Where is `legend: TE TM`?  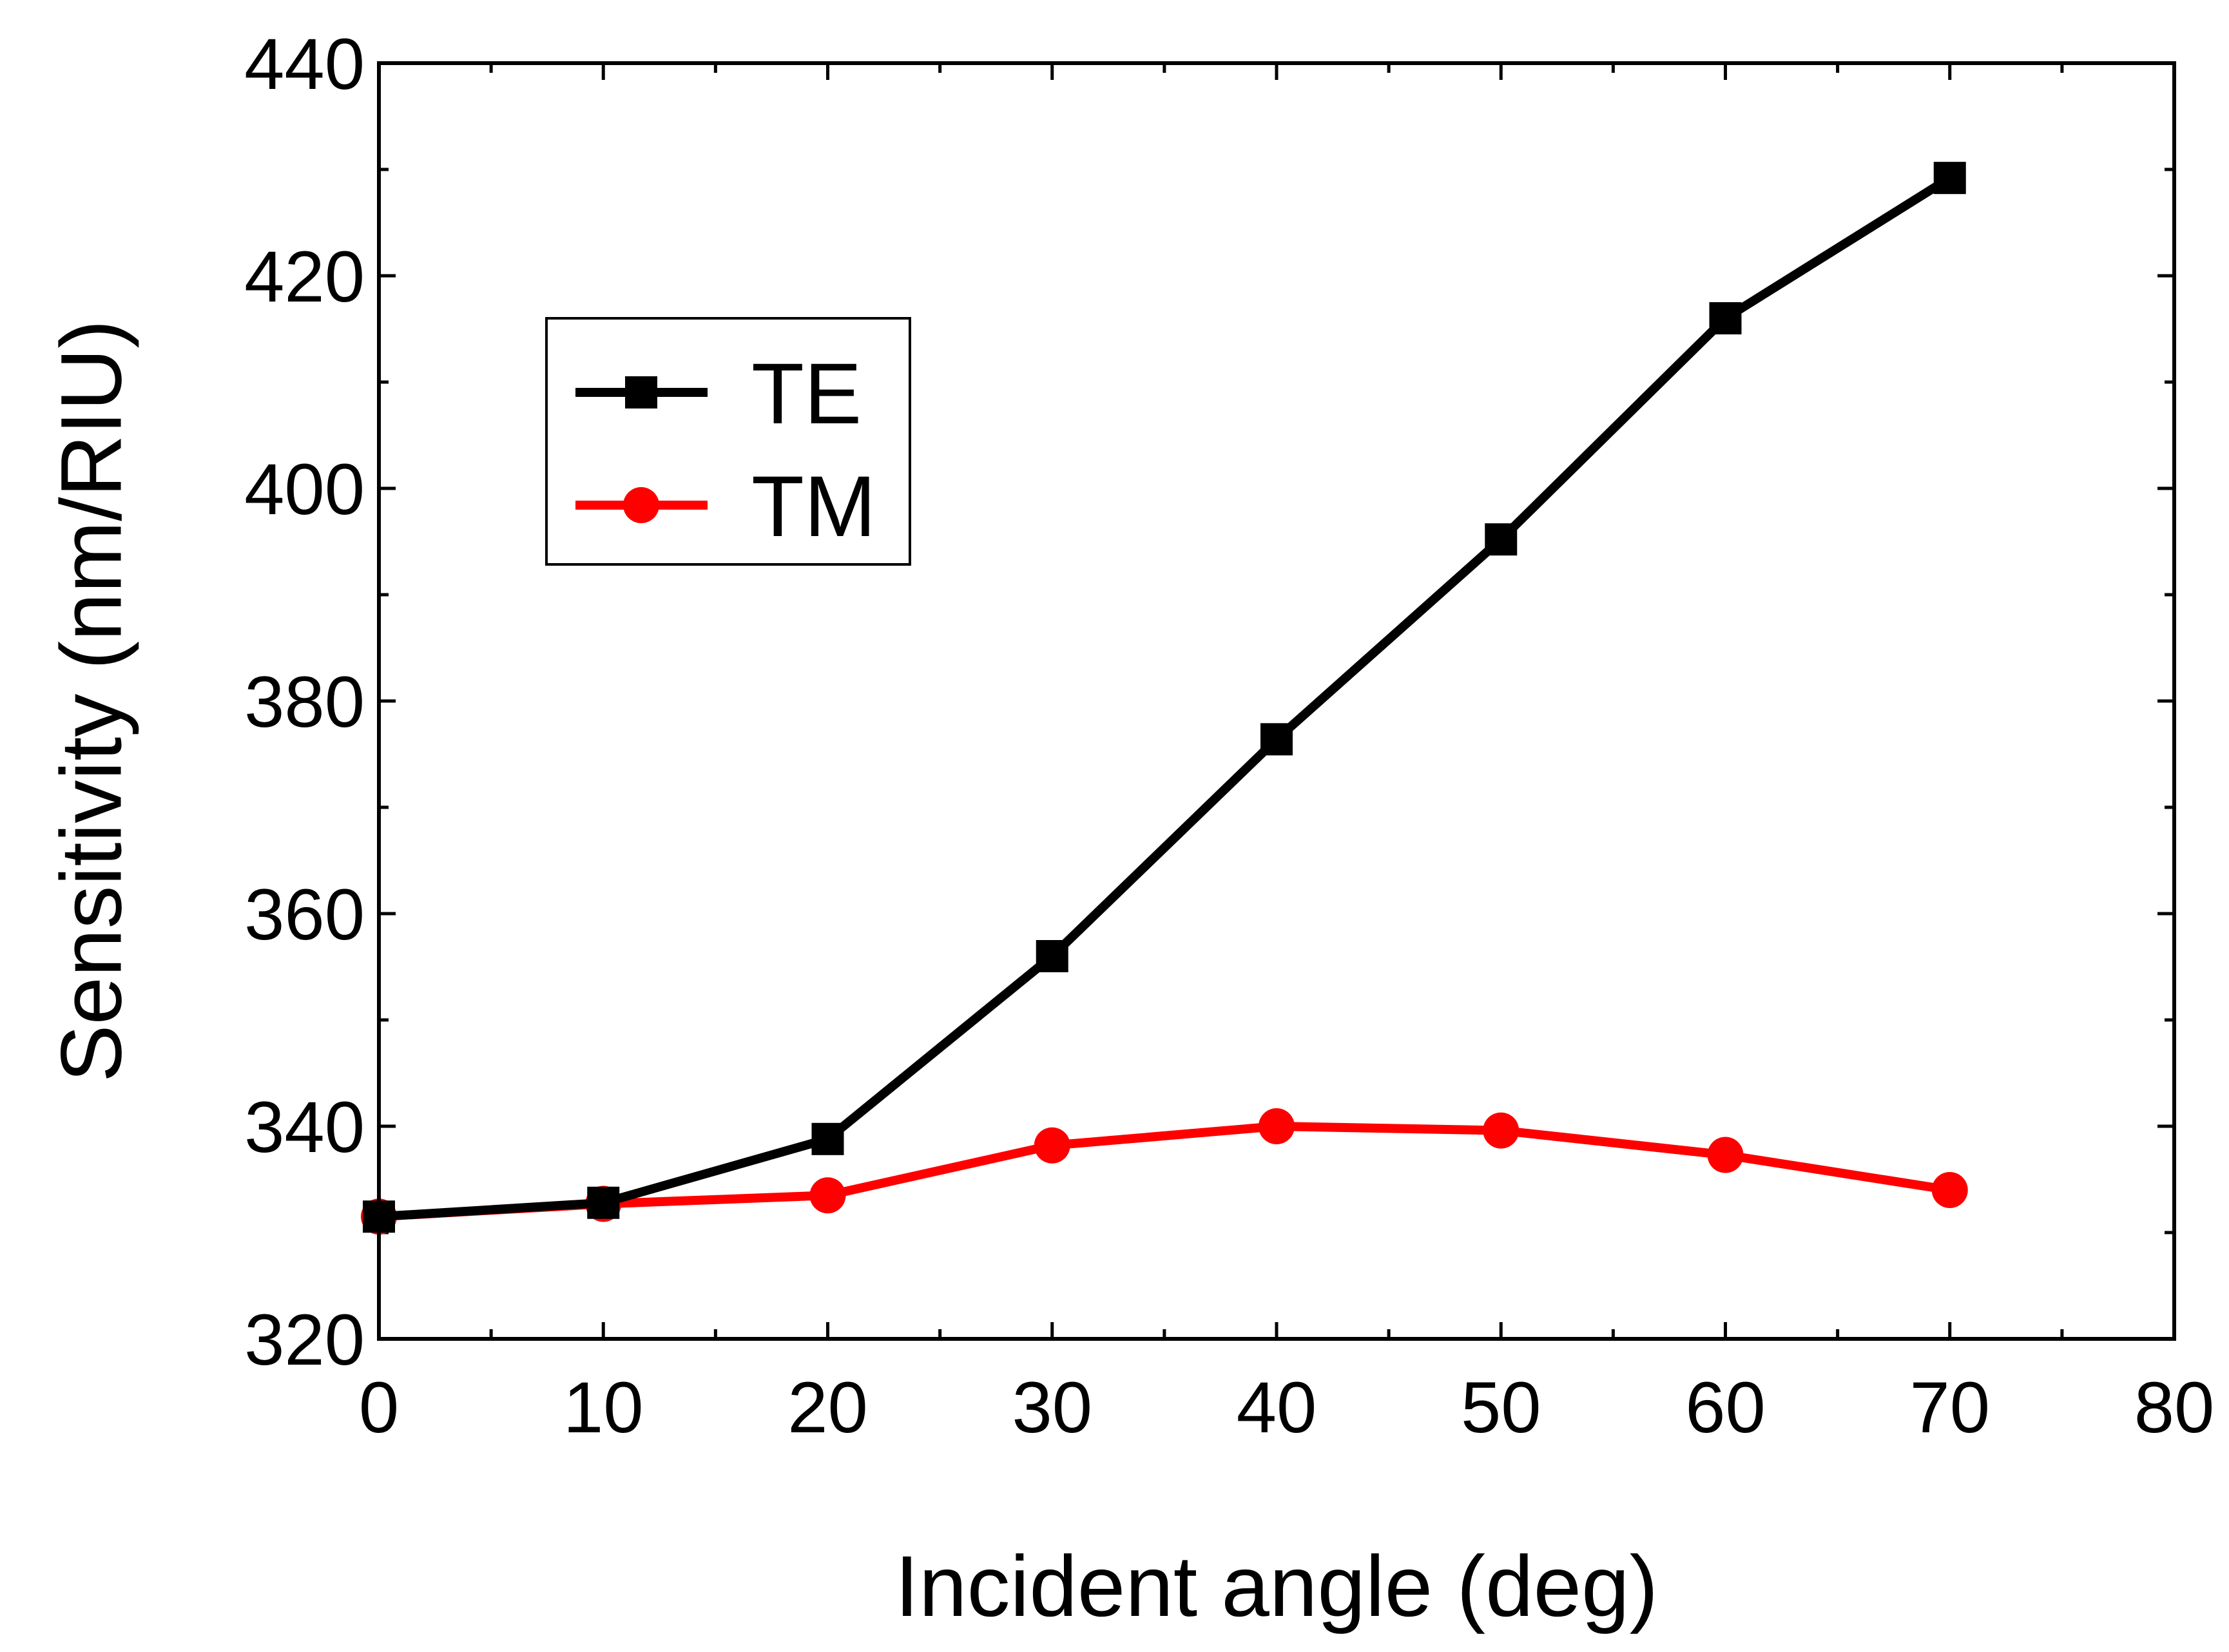 legend: TE TM is located at coordinates (728, 441).